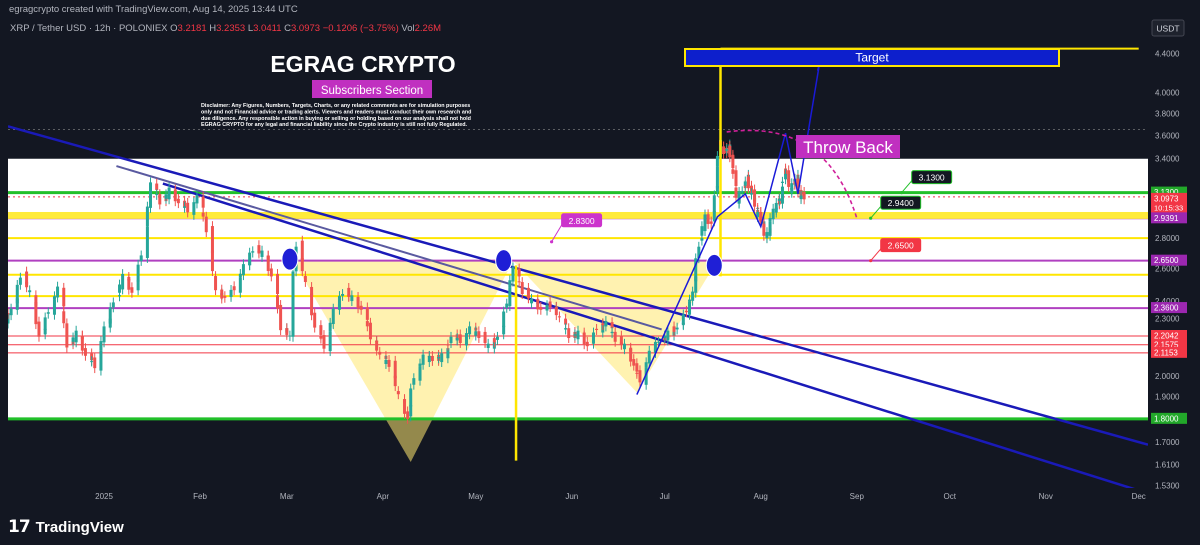 This screenshot has height=545, width=1200. What do you see at coordinates (1167, 397) in the screenshot?
I see `y-tick-label: 1.9000` at bounding box center [1167, 397].